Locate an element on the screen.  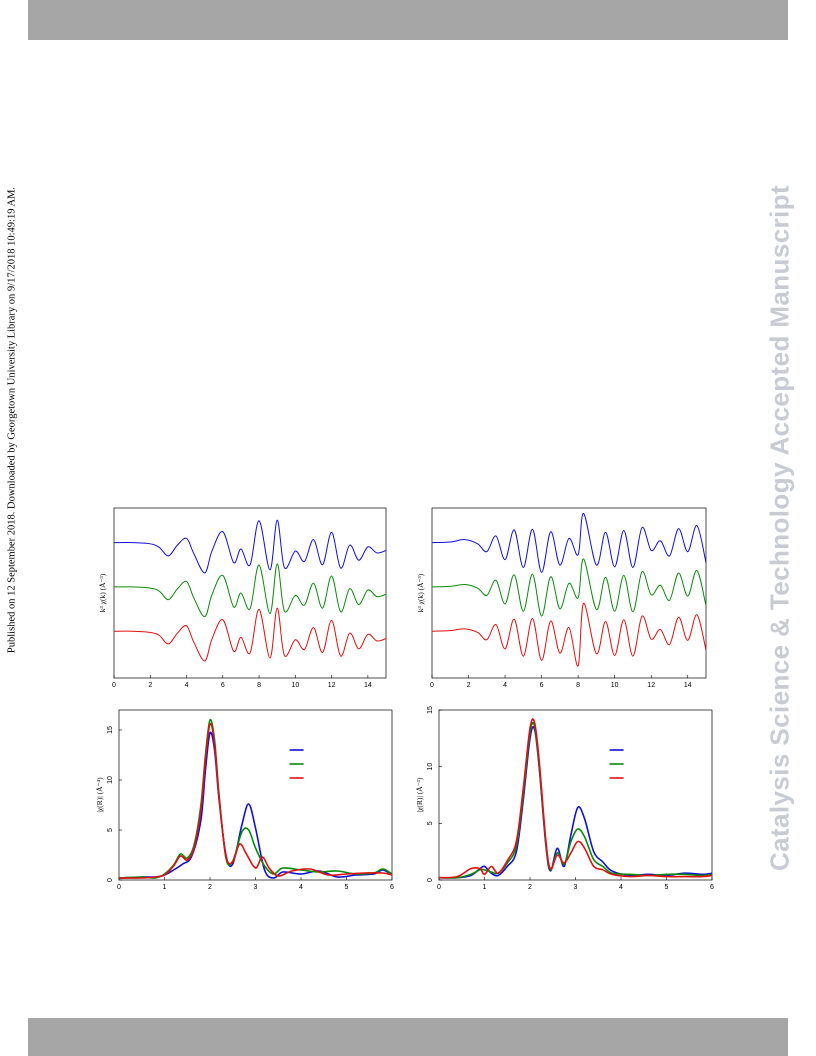
chart-exafs-k-left: 0 2 4 6 8 10 12 14 k³ χ(k) (Å⁻³) is located at coordinates (235, 602).